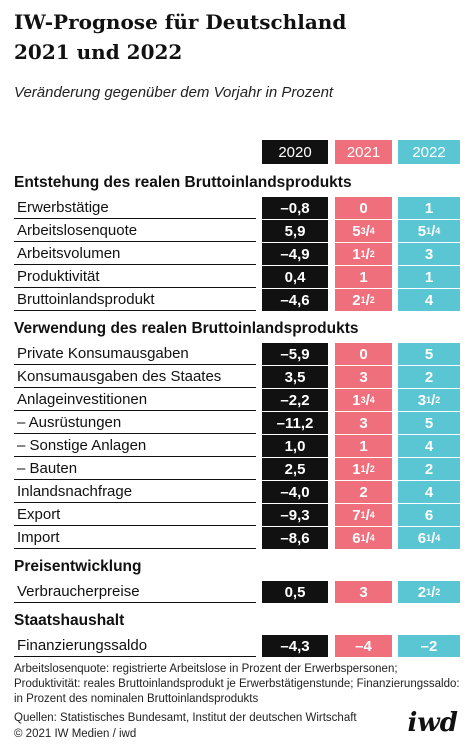  Describe the element at coordinates (295, 423) in the screenshot. I see `value-cell: –11,2` at that location.